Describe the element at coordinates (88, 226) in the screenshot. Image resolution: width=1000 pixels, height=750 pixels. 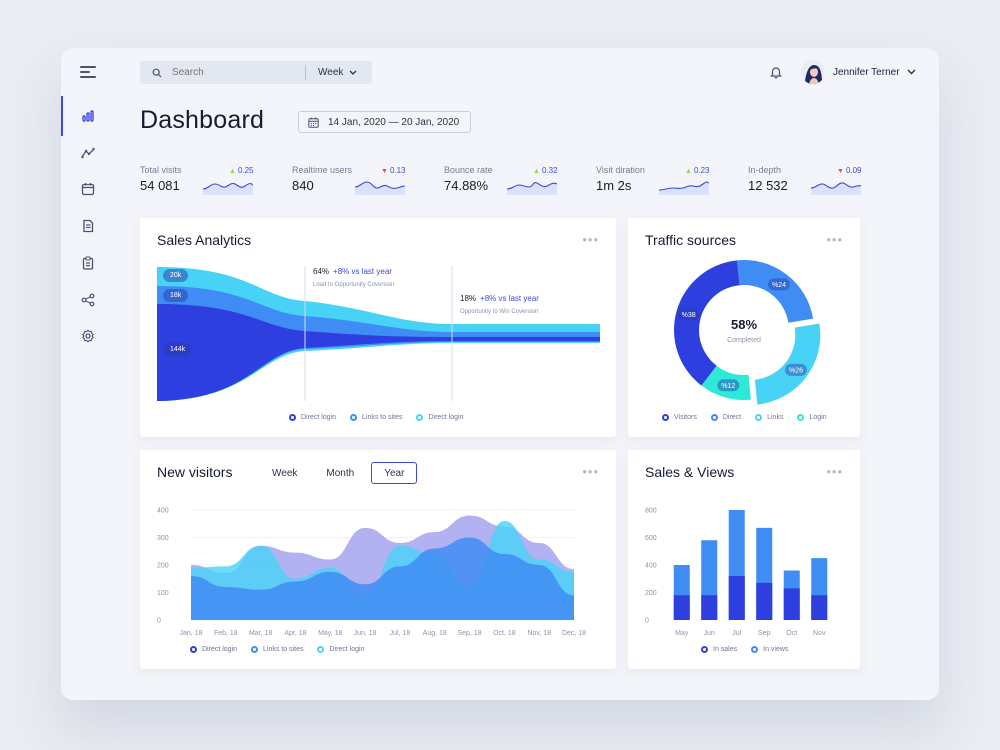
I see `sidebar-item-documents` at that location.